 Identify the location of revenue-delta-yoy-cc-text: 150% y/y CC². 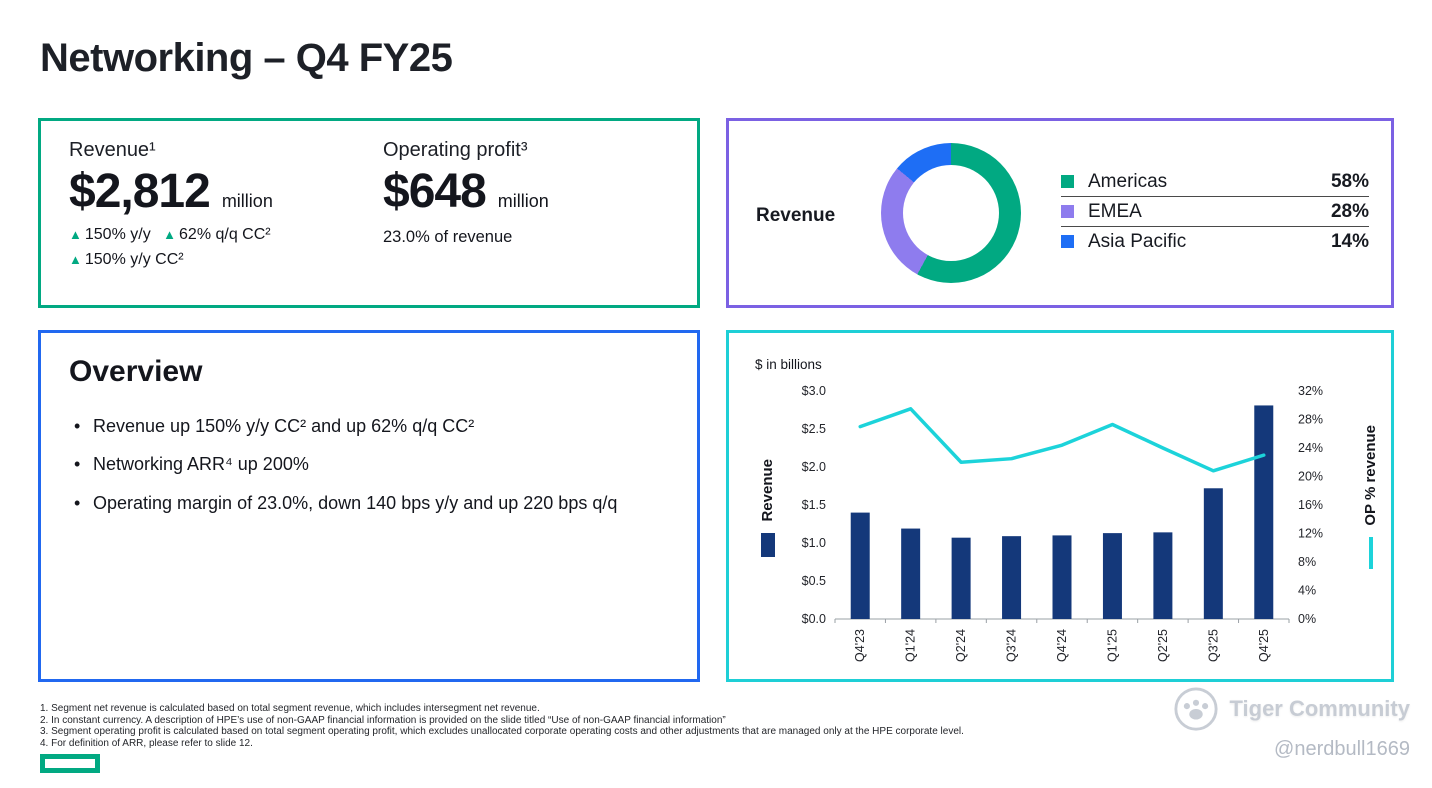
(134, 259).